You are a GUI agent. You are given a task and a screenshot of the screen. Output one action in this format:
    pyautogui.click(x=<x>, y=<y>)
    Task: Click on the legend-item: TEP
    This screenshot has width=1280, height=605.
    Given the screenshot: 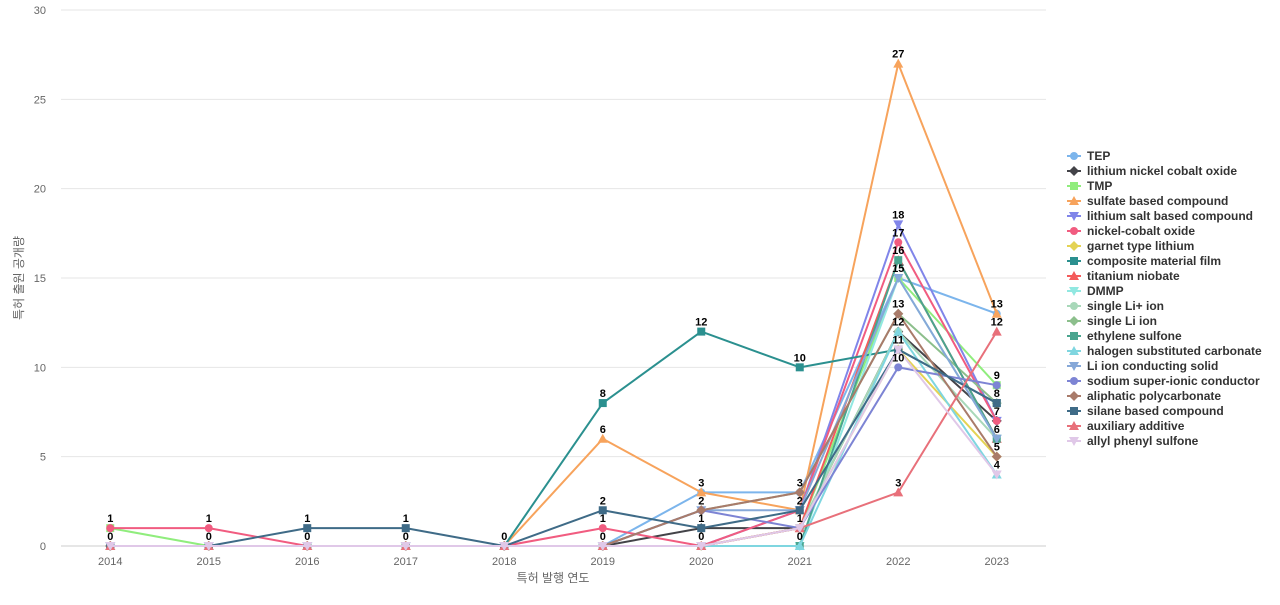 What is the action you would take?
    pyautogui.click(x=1088, y=156)
    